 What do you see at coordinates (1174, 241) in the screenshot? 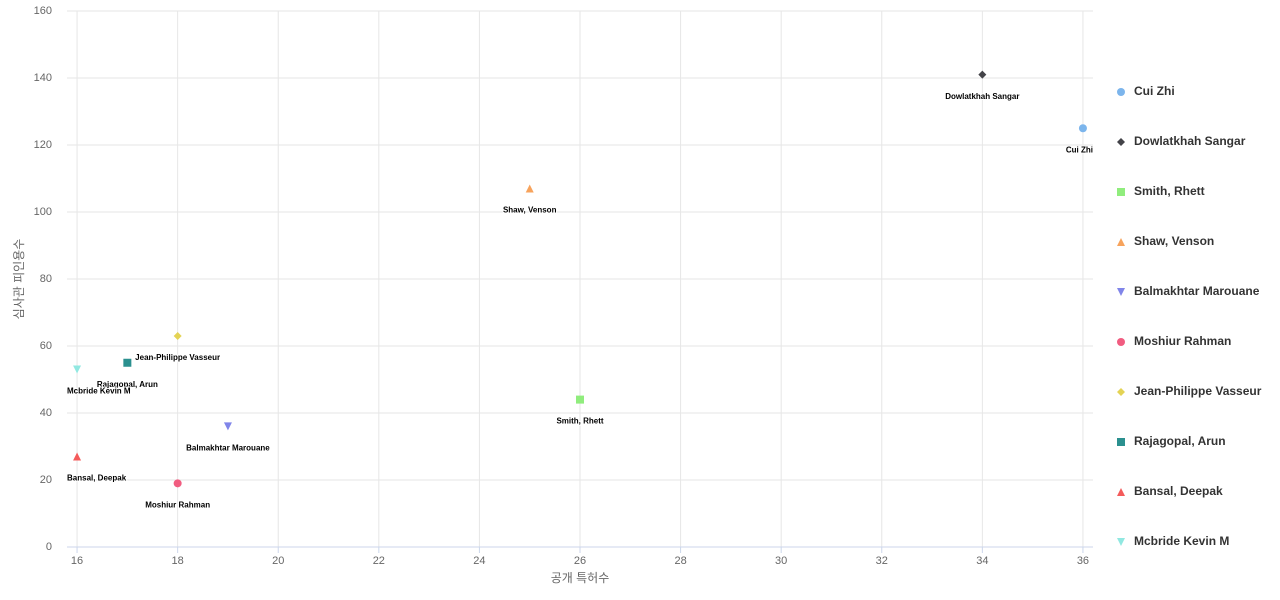
I see `legend-item: Shaw, Venson` at bounding box center [1174, 241].